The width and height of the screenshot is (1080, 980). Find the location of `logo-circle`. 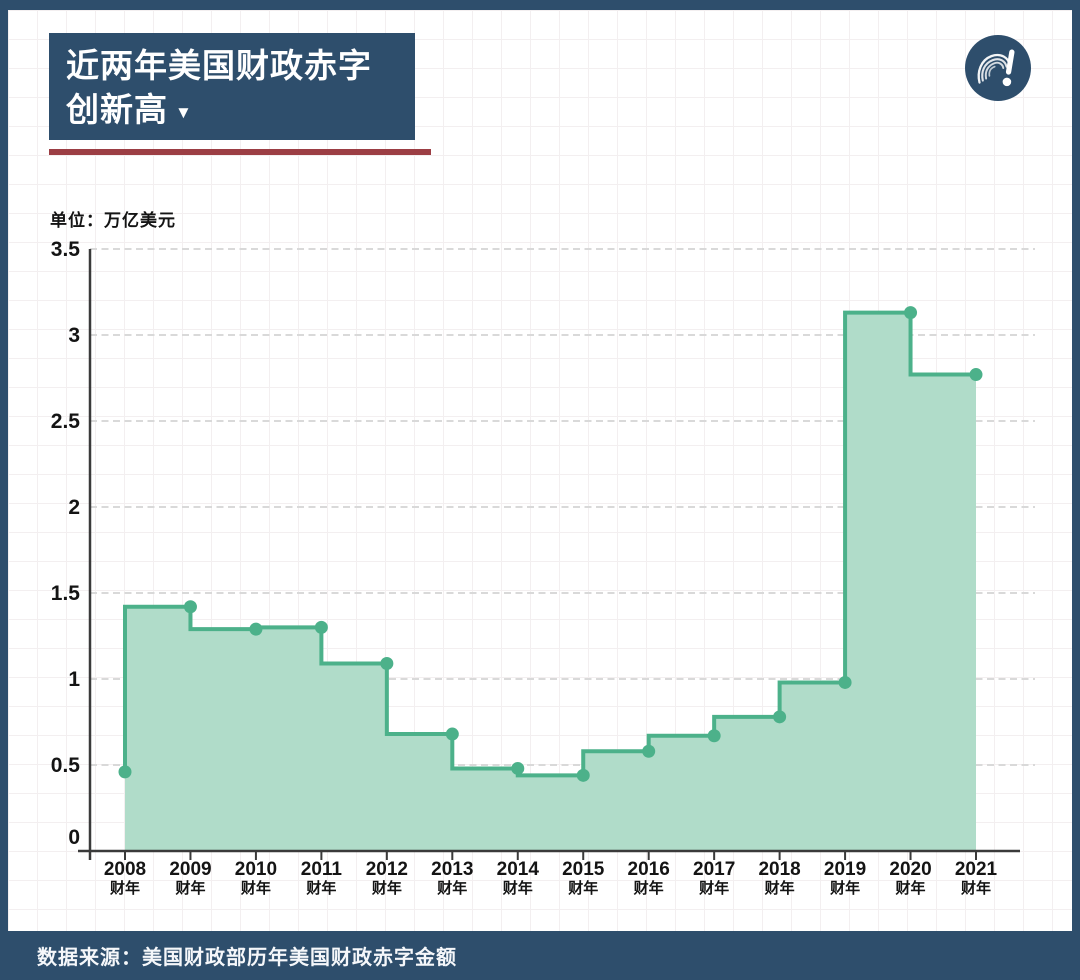

logo-circle is located at coordinates (998, 68).